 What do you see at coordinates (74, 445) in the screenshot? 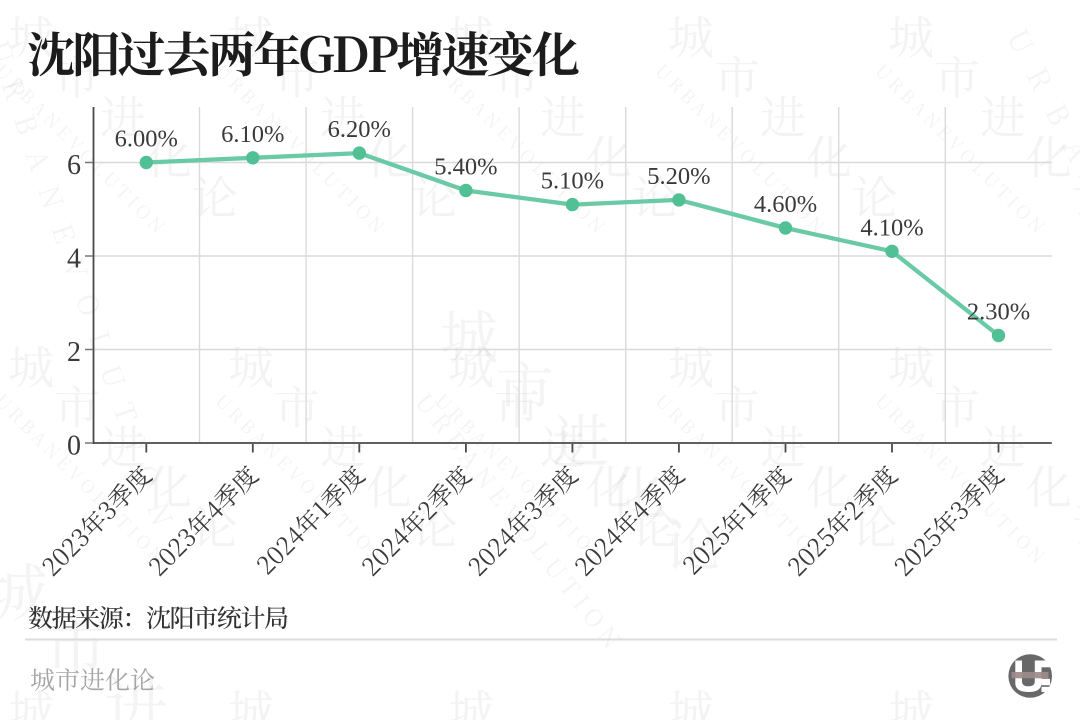
I see `svg-text: 0` at bounding box center [74, 445].